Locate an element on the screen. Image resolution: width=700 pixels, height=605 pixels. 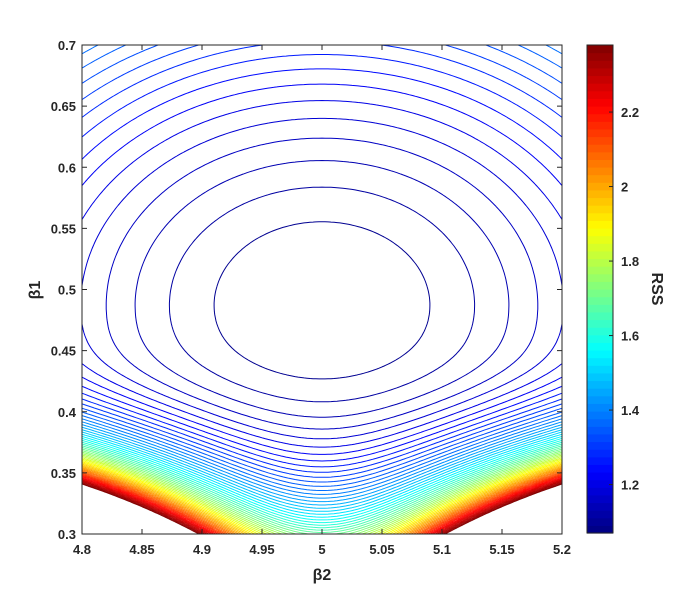
x-tick-label: 5.05 is located at coordinates (381, 549).